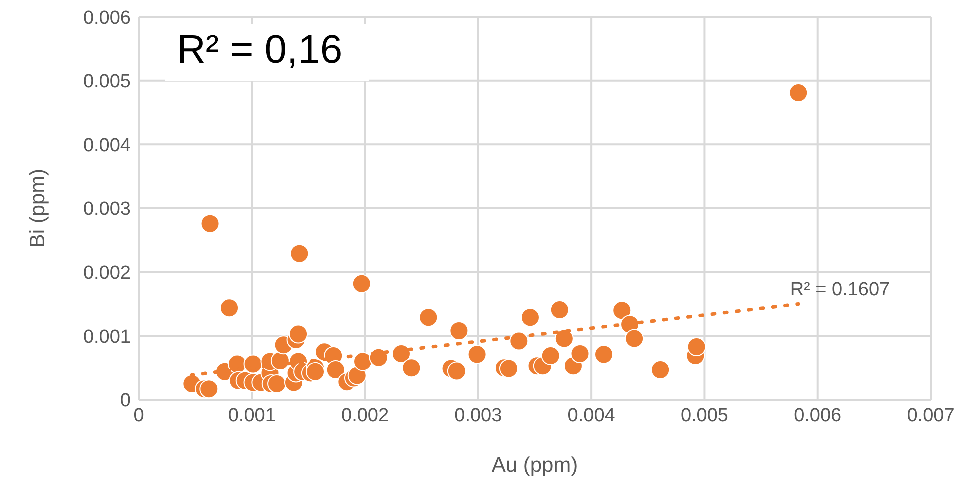 The image size is (969, 494). What do you see at coordinates (107, 145) in the screenshot?
I see `y-tick-label: 0.004` at bounding box center [107, 145].